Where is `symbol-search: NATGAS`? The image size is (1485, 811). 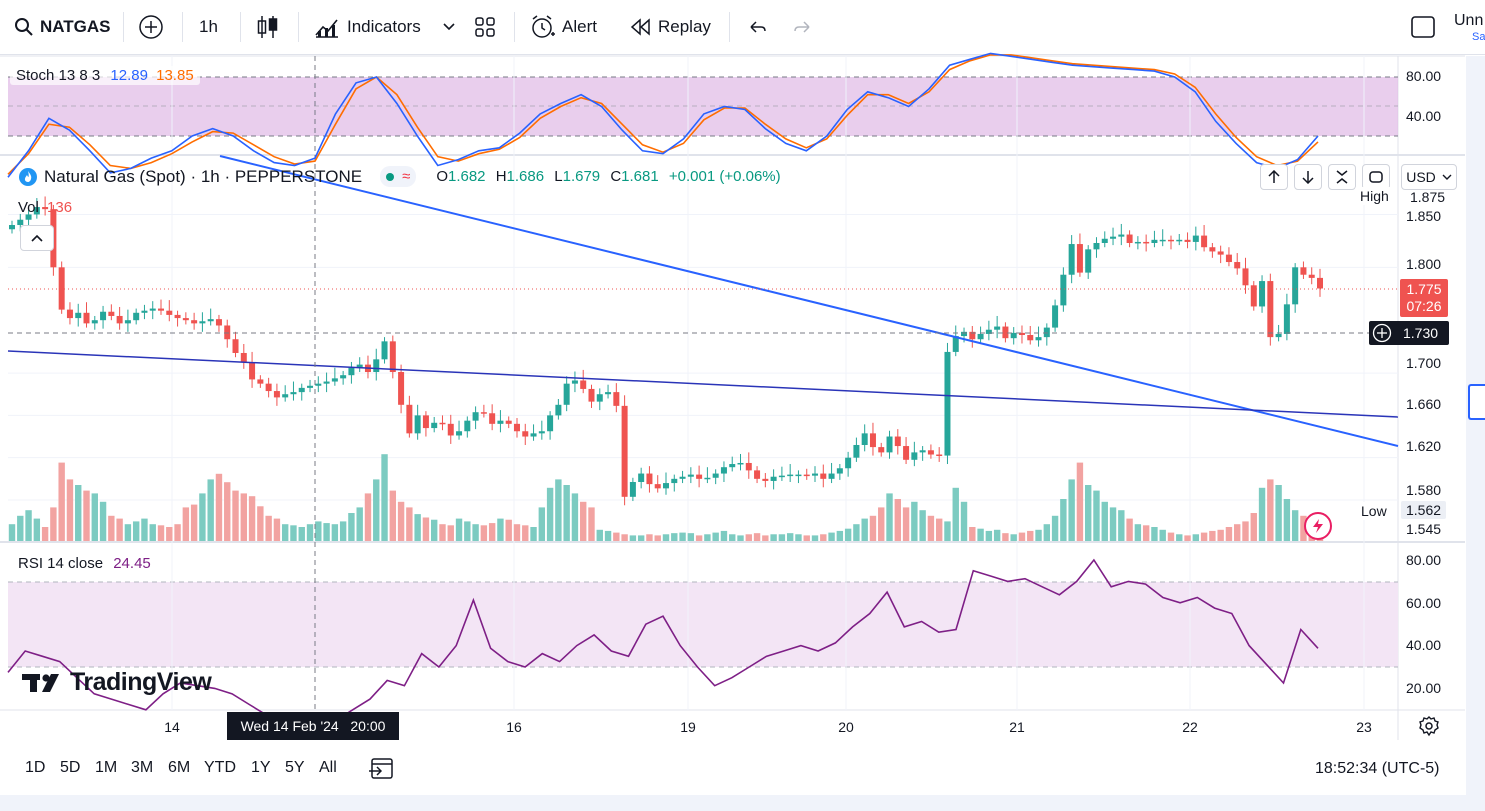 symbol-search: NATGAS is located at coordinates (62, 27).